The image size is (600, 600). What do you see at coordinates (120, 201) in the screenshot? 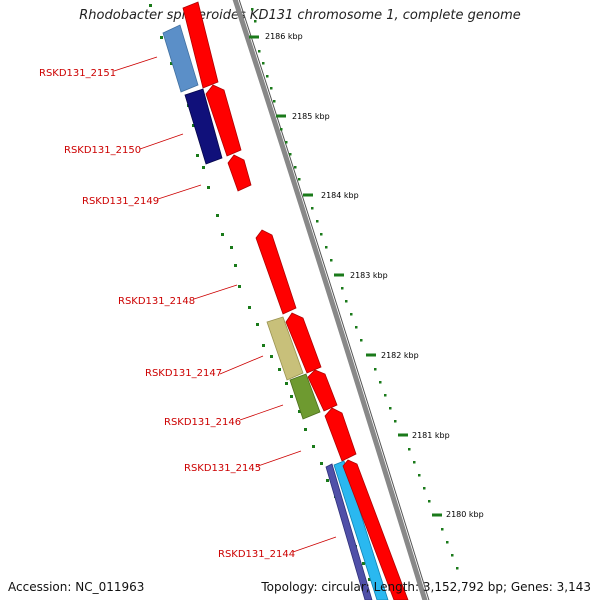
I see `gene-label-text: RSKD131_2149` at bounding box center [120, 201].